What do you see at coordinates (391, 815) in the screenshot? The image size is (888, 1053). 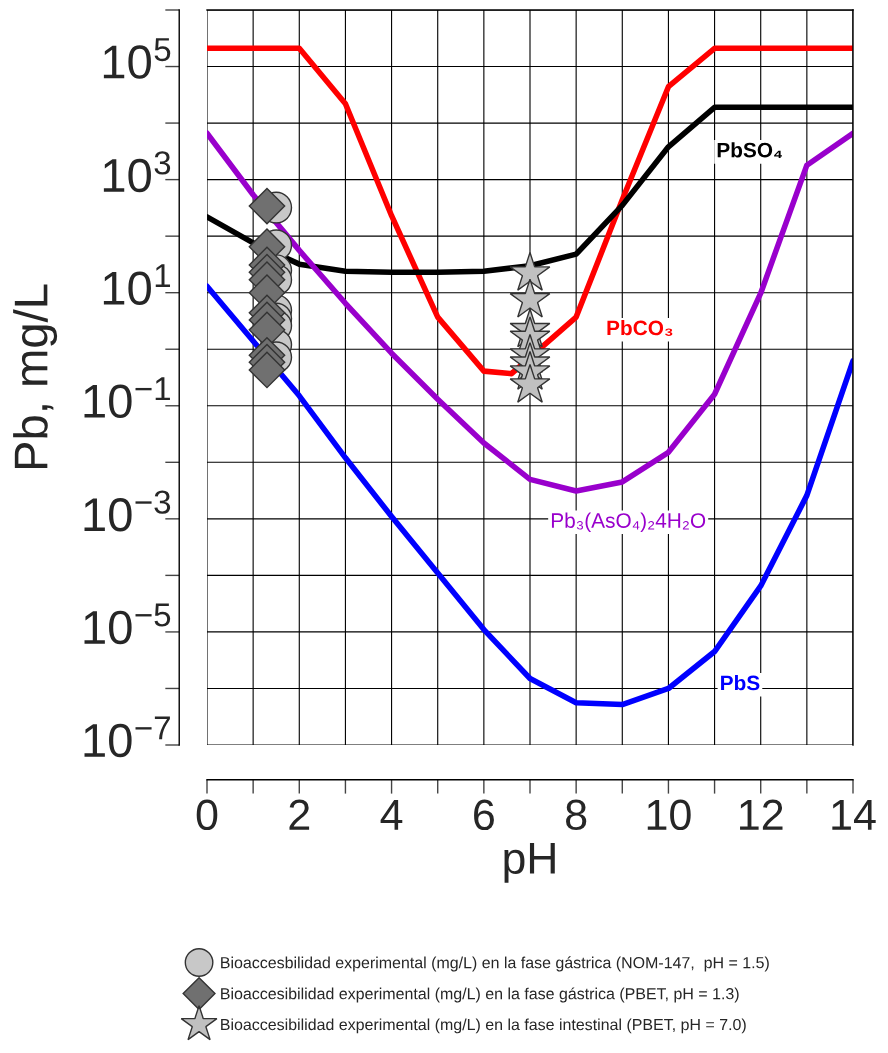 I see `x-tick-label: 4` at bounding box center [391, 815].